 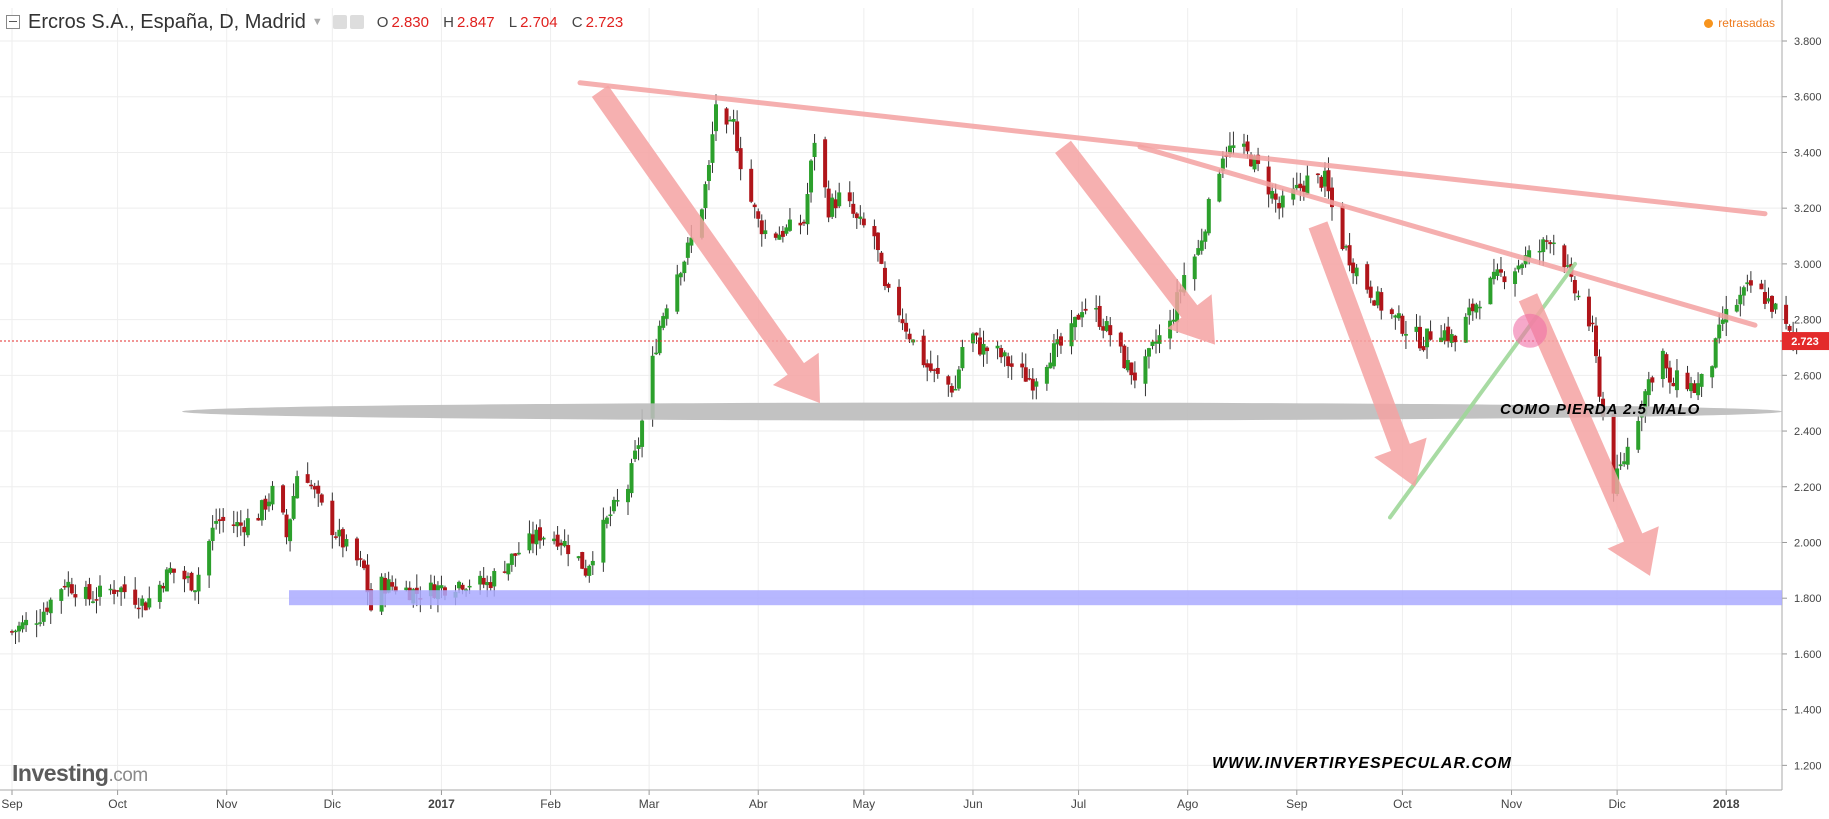 What do you see at coordinates (1808, 376) in the screenshot?
I see `y-tick-label: 2.600` at bounding box center [1808, 376].